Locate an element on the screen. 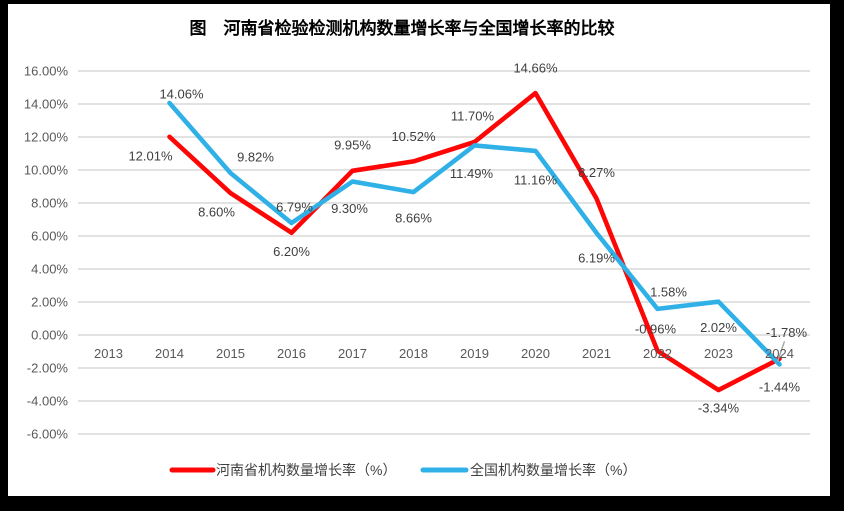 This screenshot has width=844, height=511. data-label: 9.30% is located at coordinates (349, 208).